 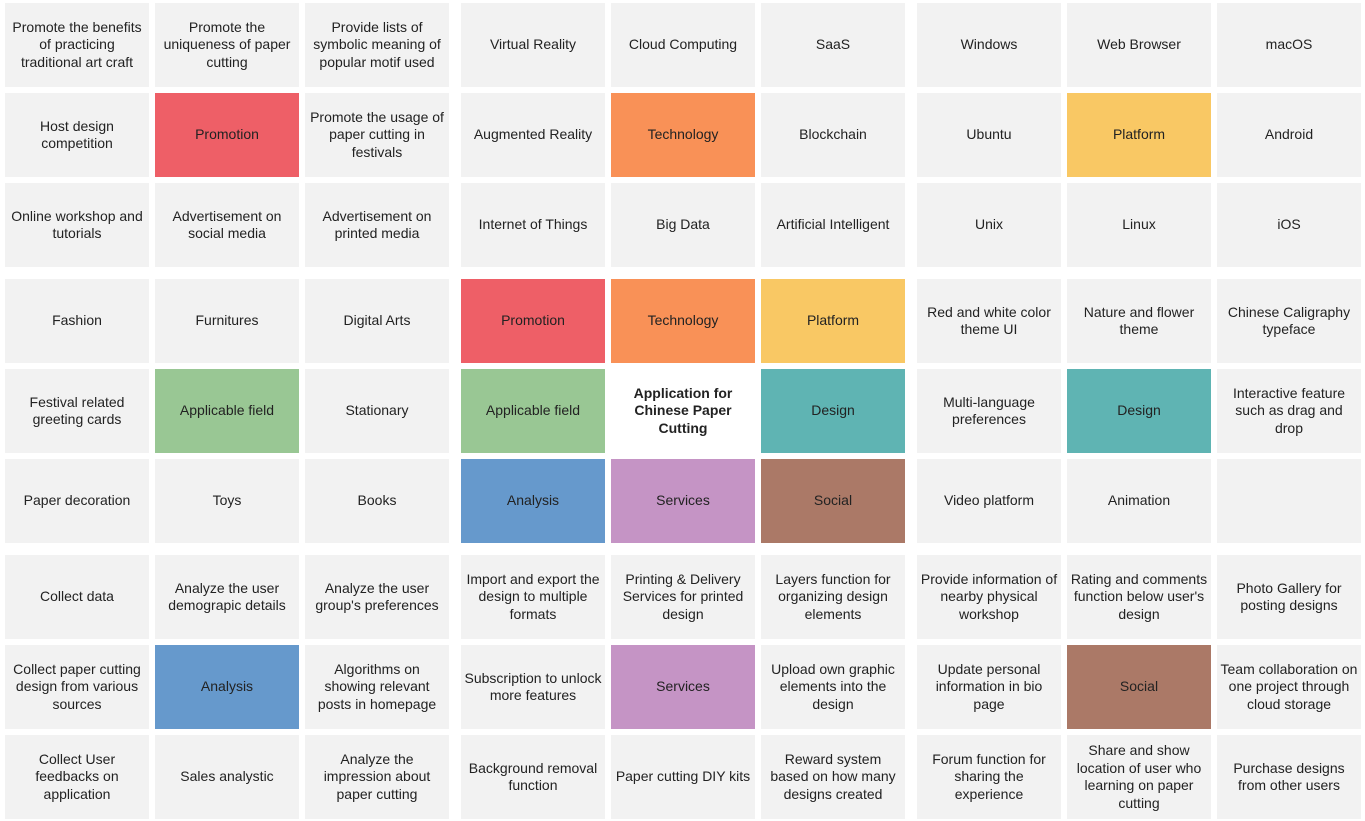 I want to click on cell-nature-and-flower-theme: Nature and flower theme, so click(x=1139, y=321).